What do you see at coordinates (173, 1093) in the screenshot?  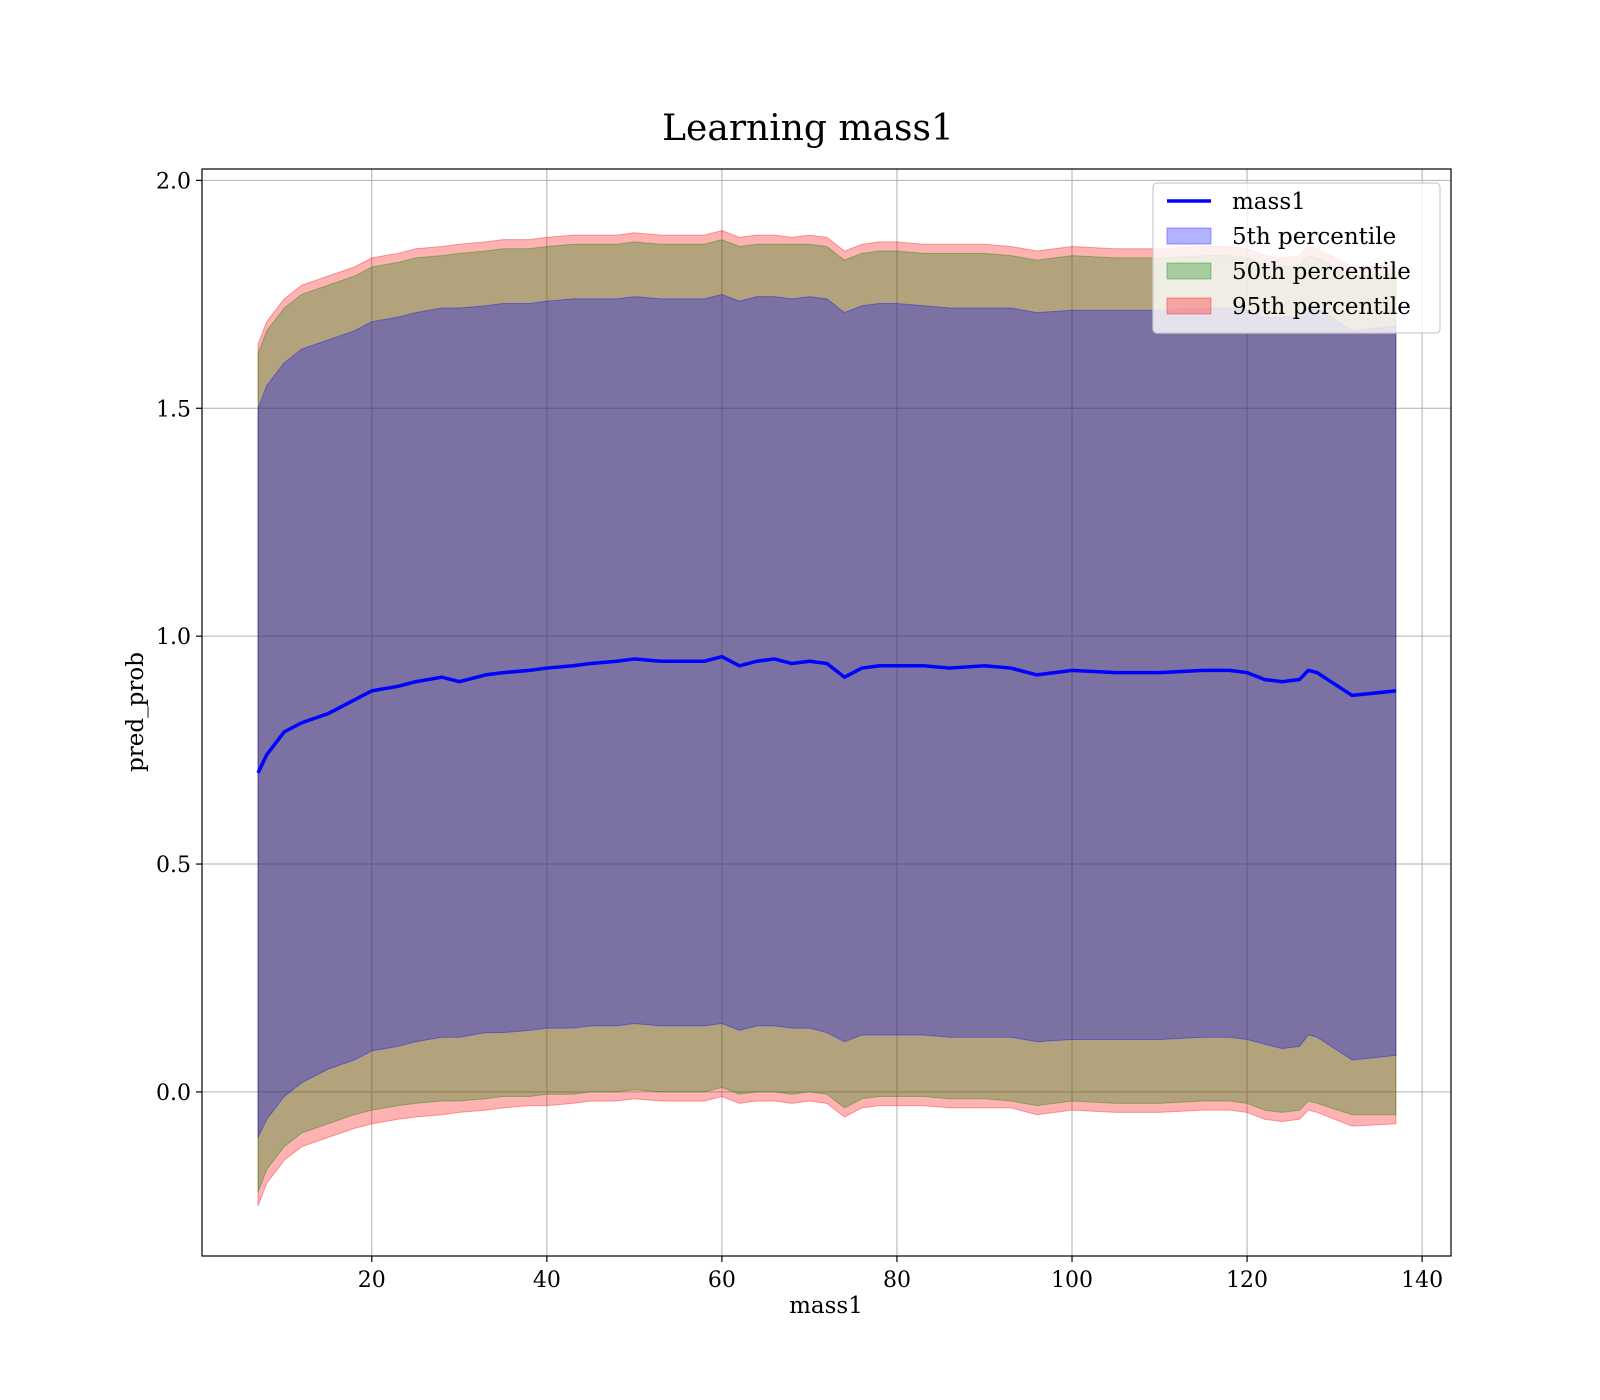 I see `y-tick-label: 0.0` at bounding box center [173, 1093].